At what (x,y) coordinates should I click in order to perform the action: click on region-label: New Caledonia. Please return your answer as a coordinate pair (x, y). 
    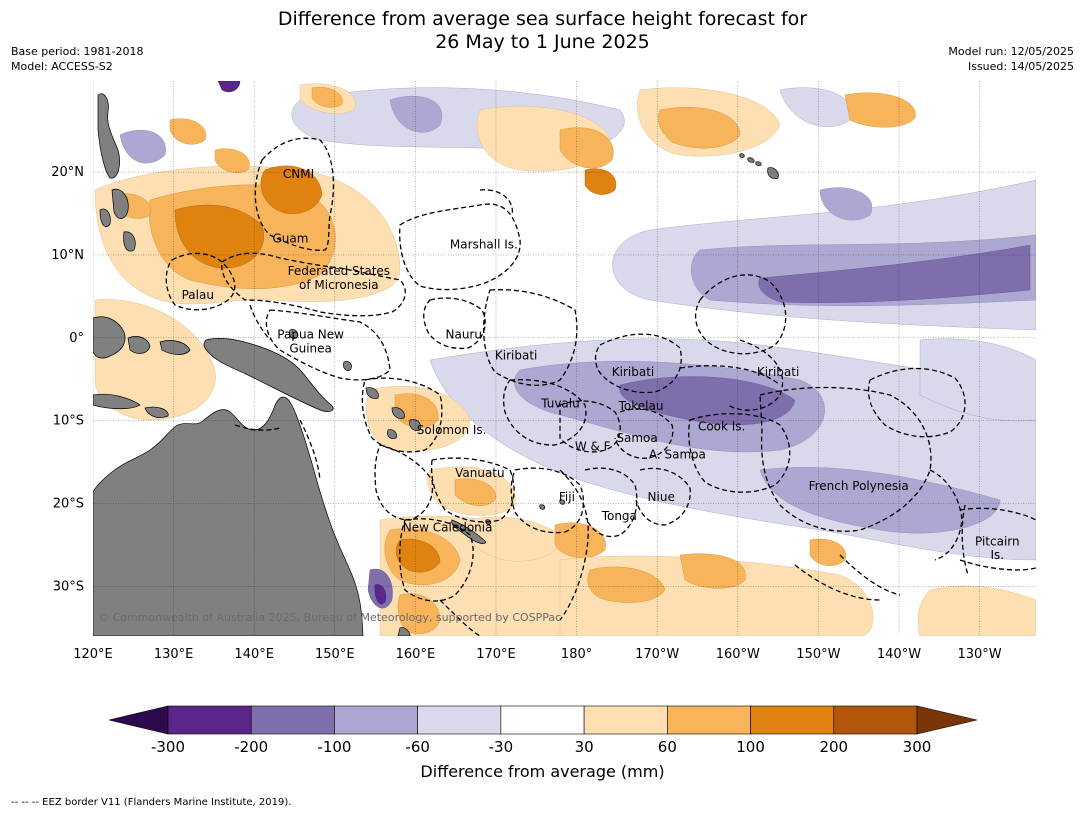
    Looking at the image, I should click on (448, 528).